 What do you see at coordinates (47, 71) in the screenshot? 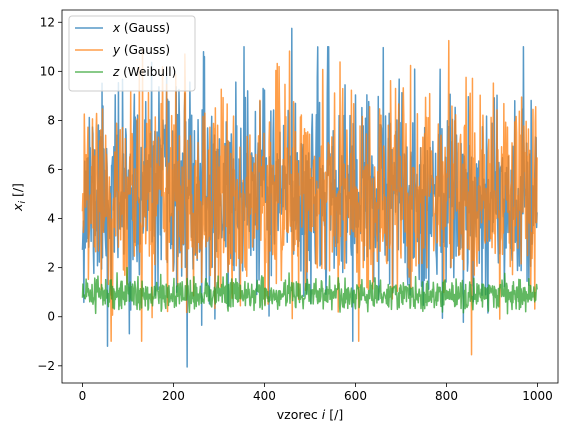
I see `y-tick-label: 10` at bounding box center [47, 71].